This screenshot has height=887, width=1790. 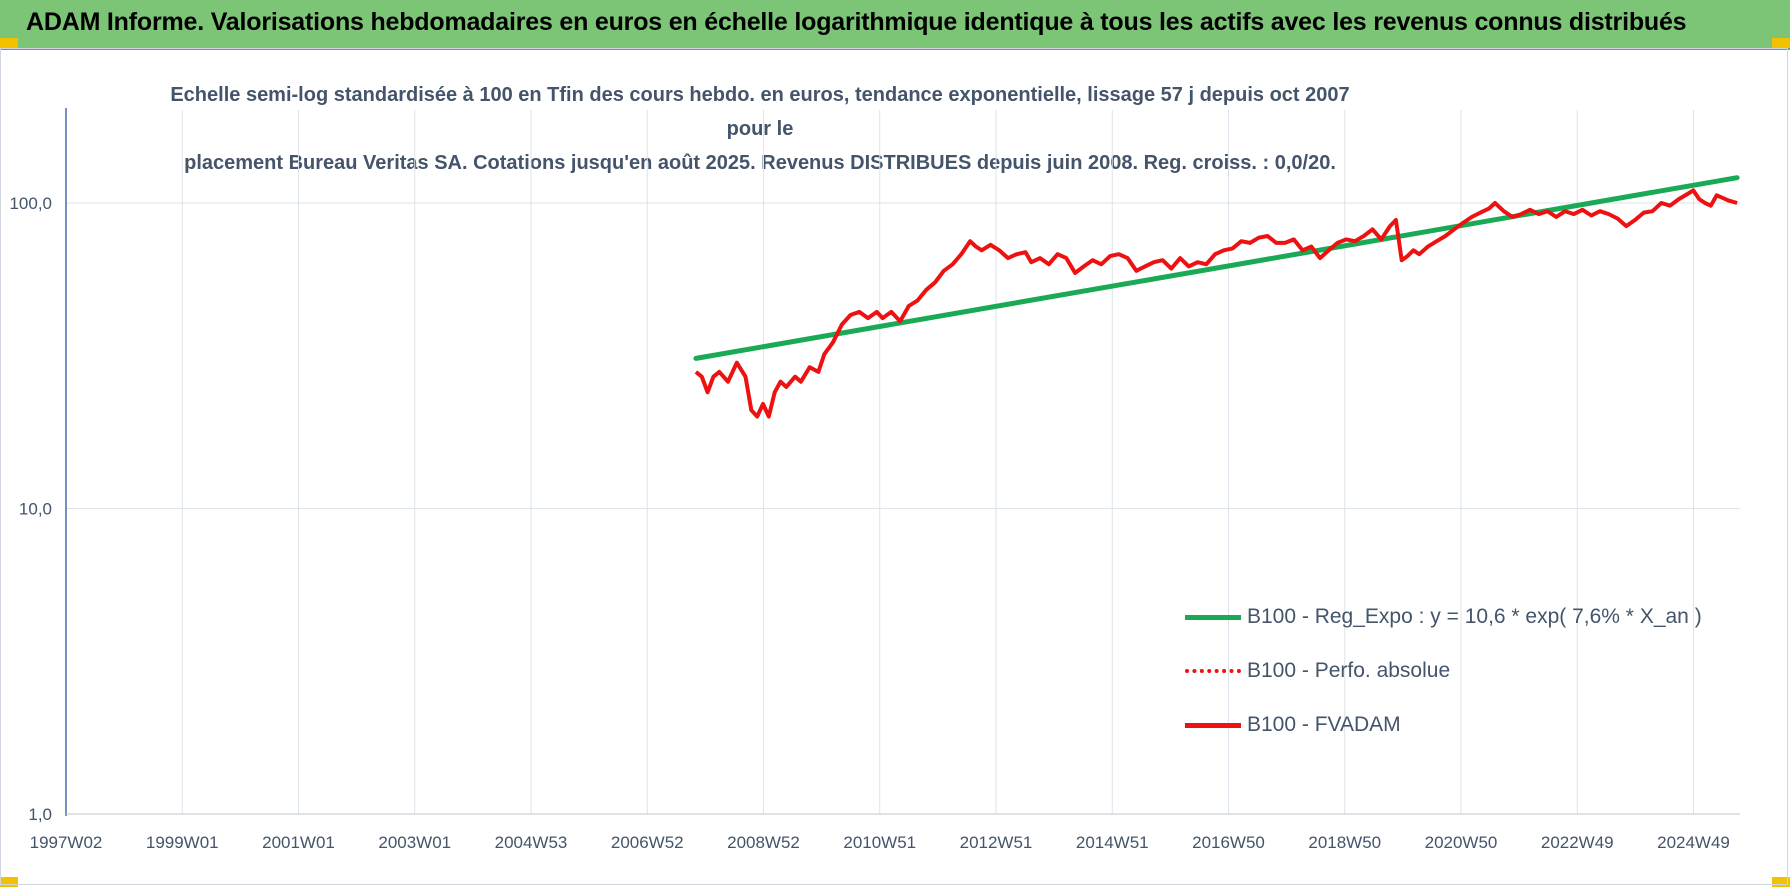 I want to click on corner-marker-top-right, so click(x=1781, y=43).